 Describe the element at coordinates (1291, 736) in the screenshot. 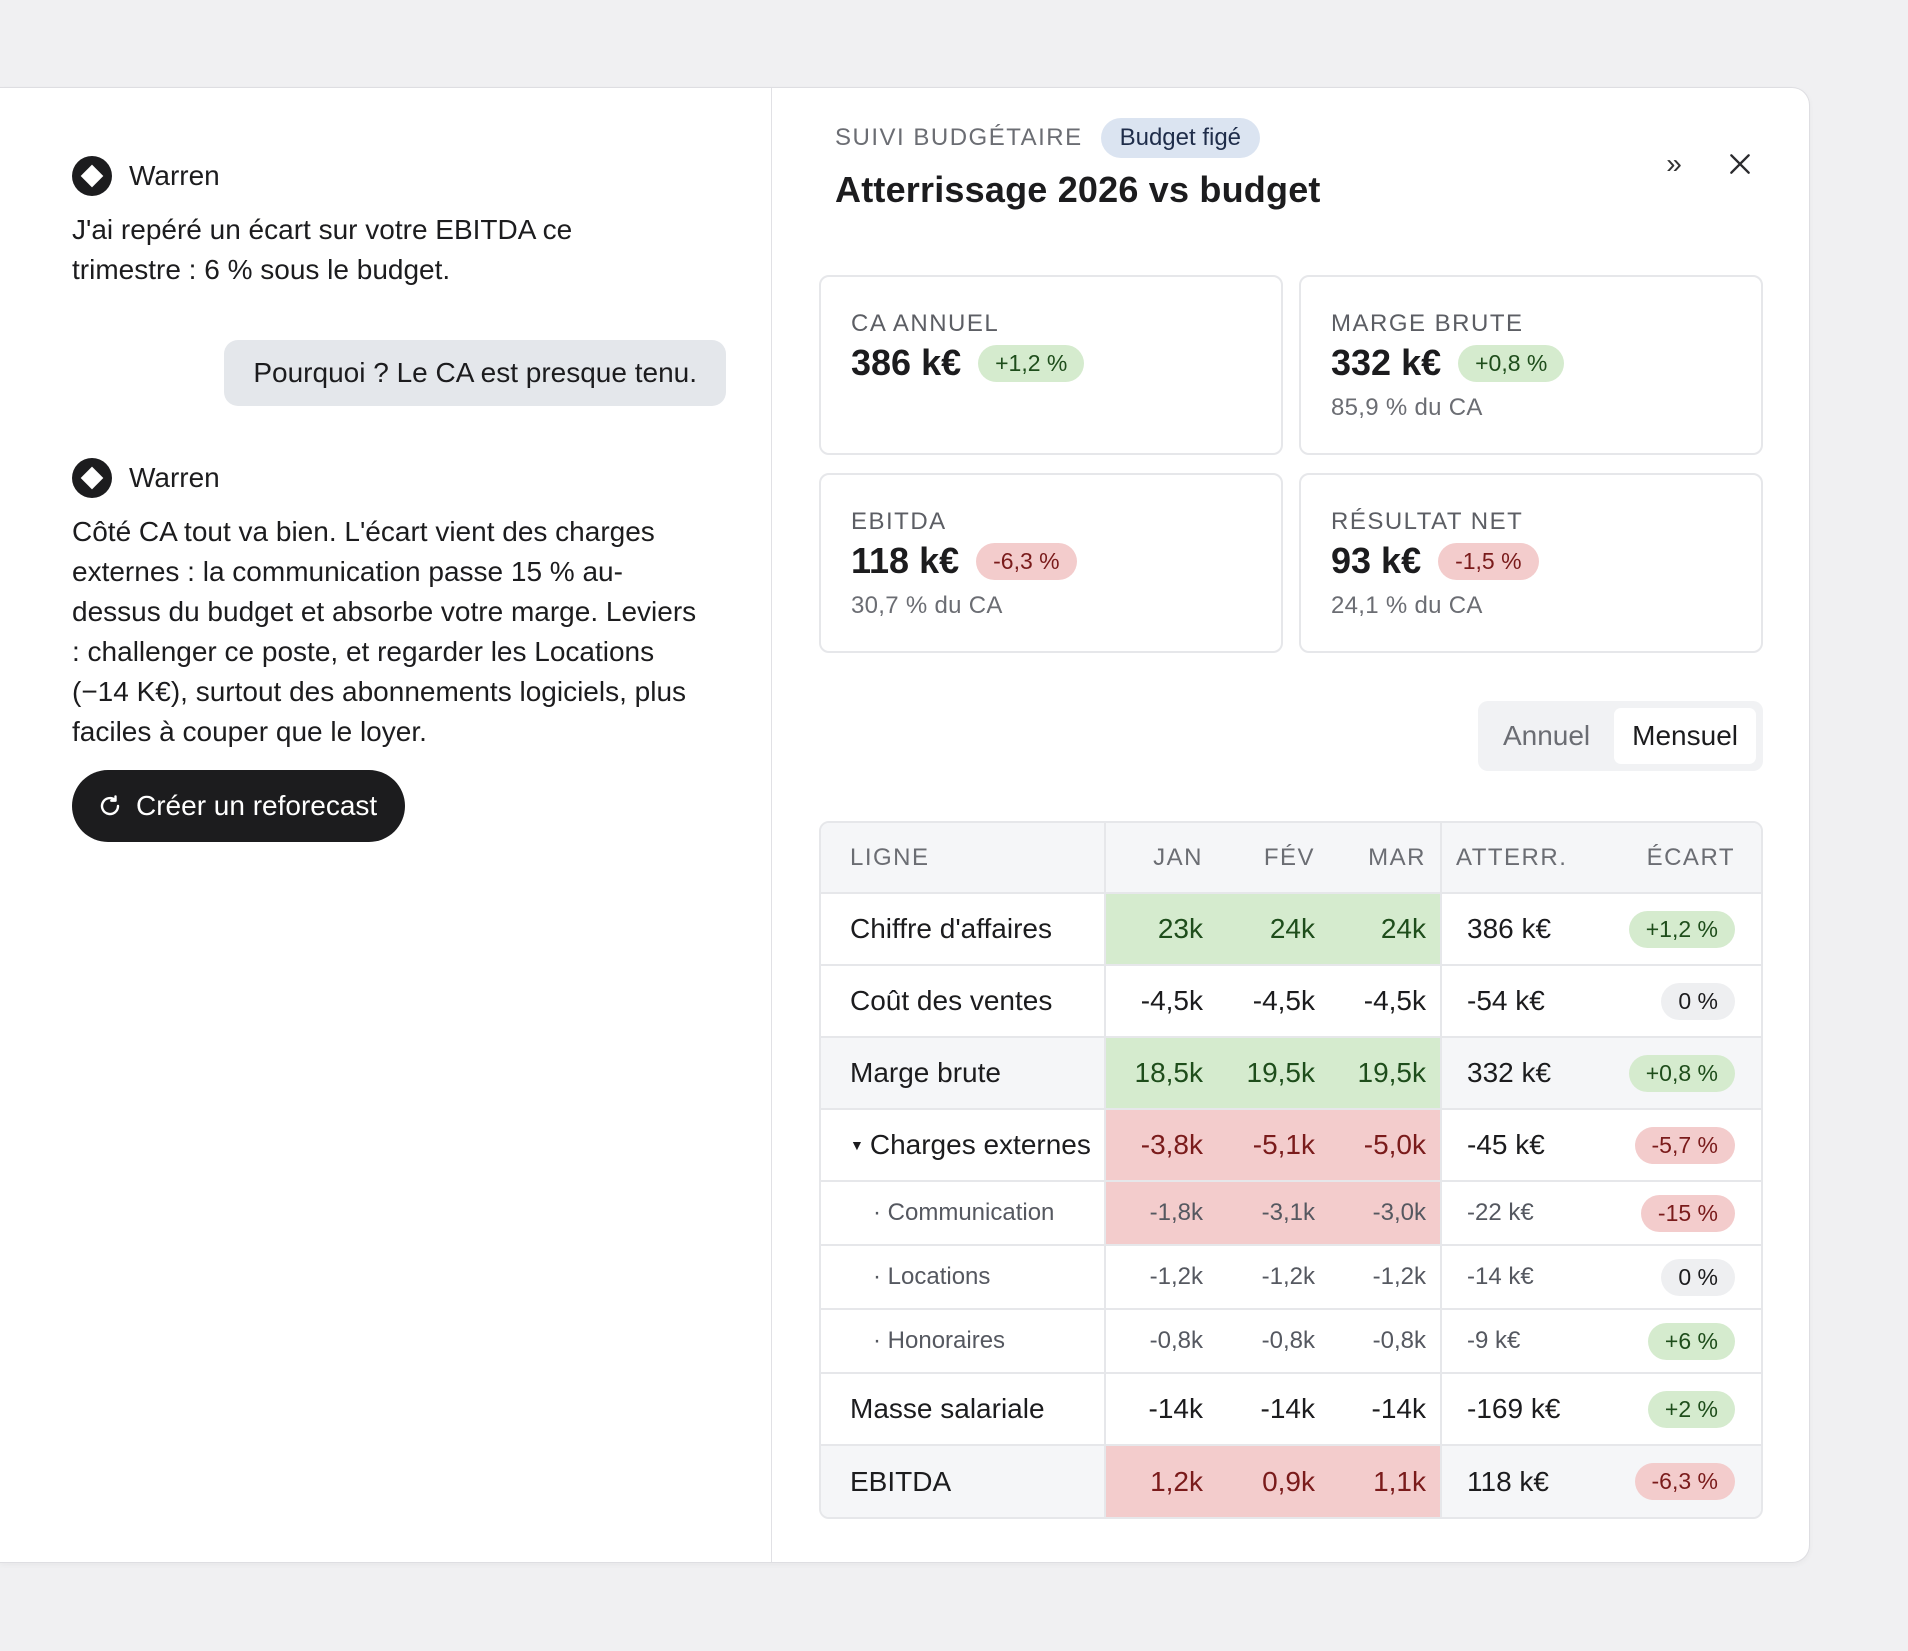

I see `view-toggle-row: Annuel Mensuel` at that location.